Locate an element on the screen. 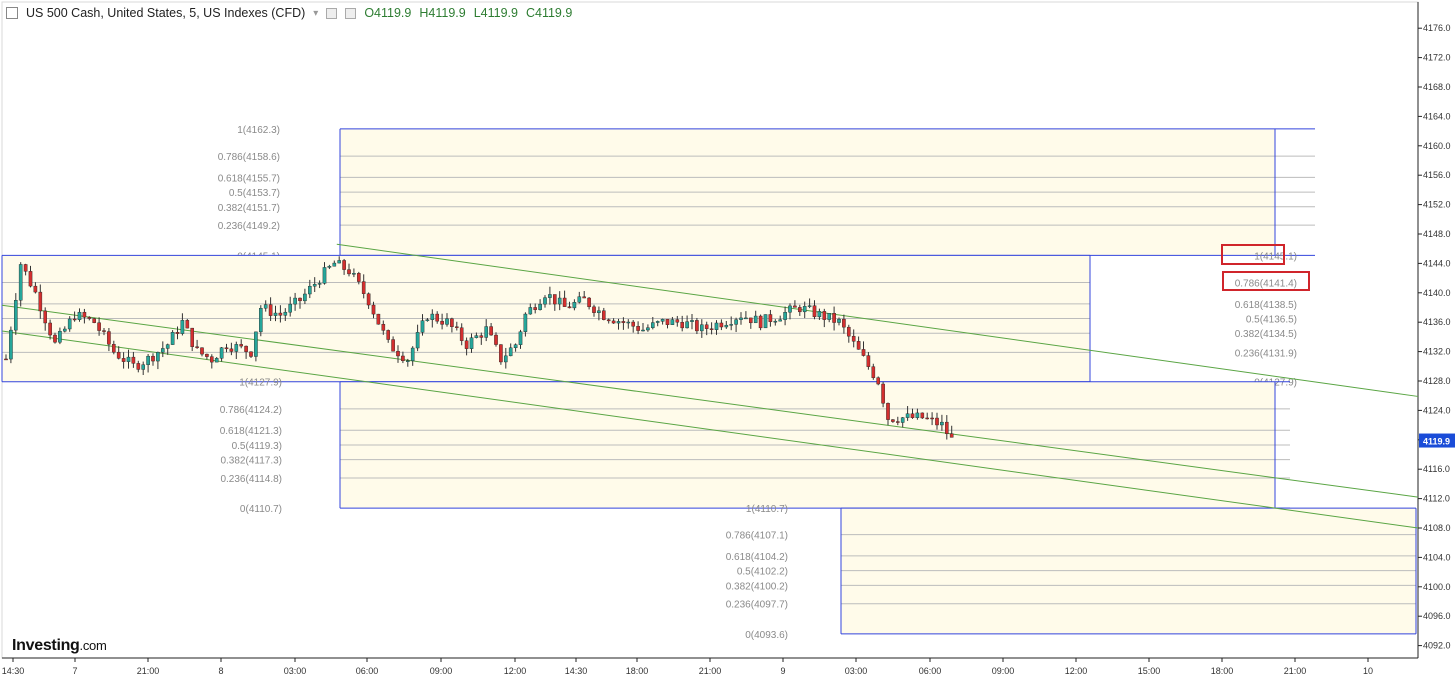 The width and height of the screenshot is (1456, 682). y-tick-label: 4112.0 is located at coordinates (1436, 499).